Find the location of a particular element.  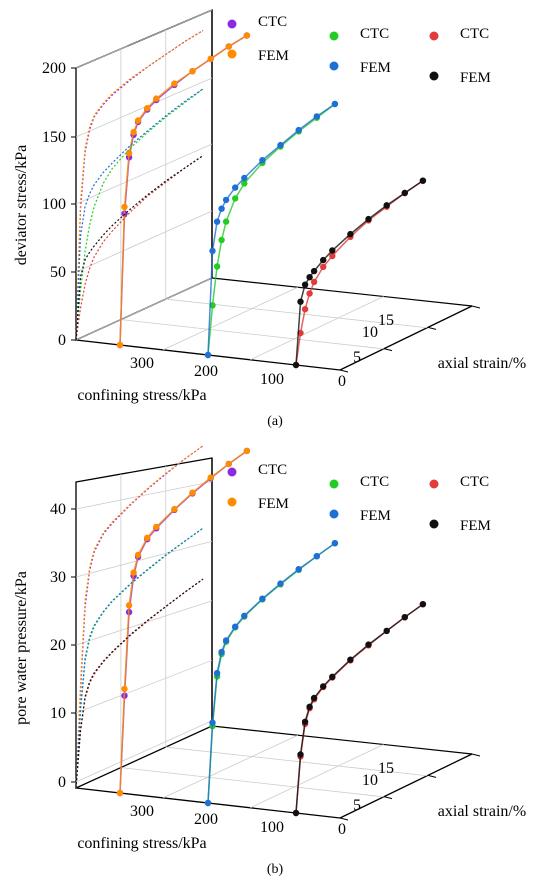

z-tick-label: 50 is located at coordinates (58, 272).